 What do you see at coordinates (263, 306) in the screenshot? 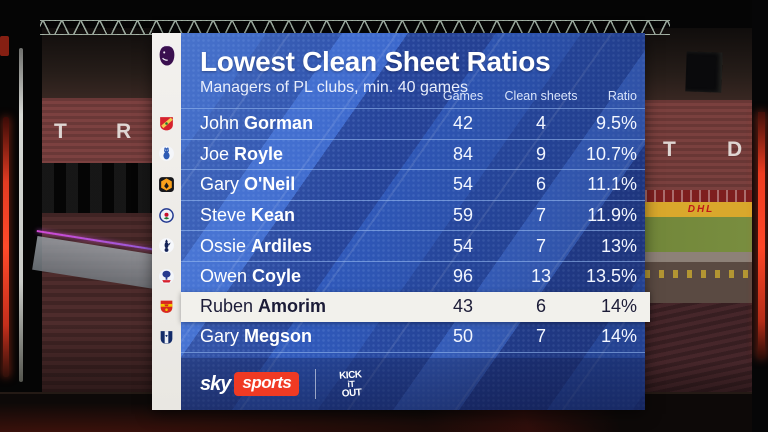
I see `manager-name: Ruben Amorim` at bounding box center [263, 306].